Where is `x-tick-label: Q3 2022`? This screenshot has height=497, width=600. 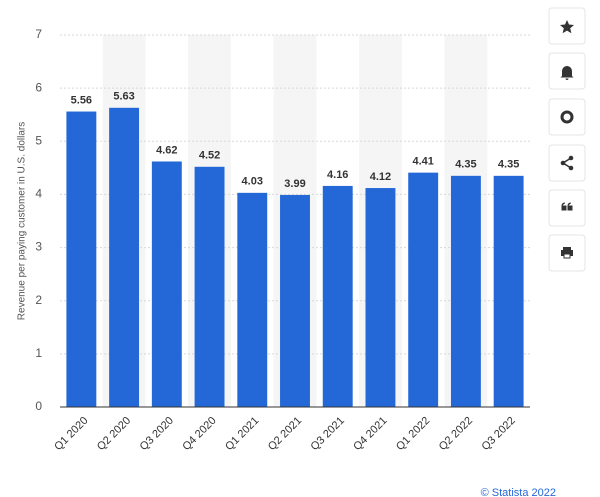
x-tick-label: Q3 2022 is located at coordinates (498, 434).